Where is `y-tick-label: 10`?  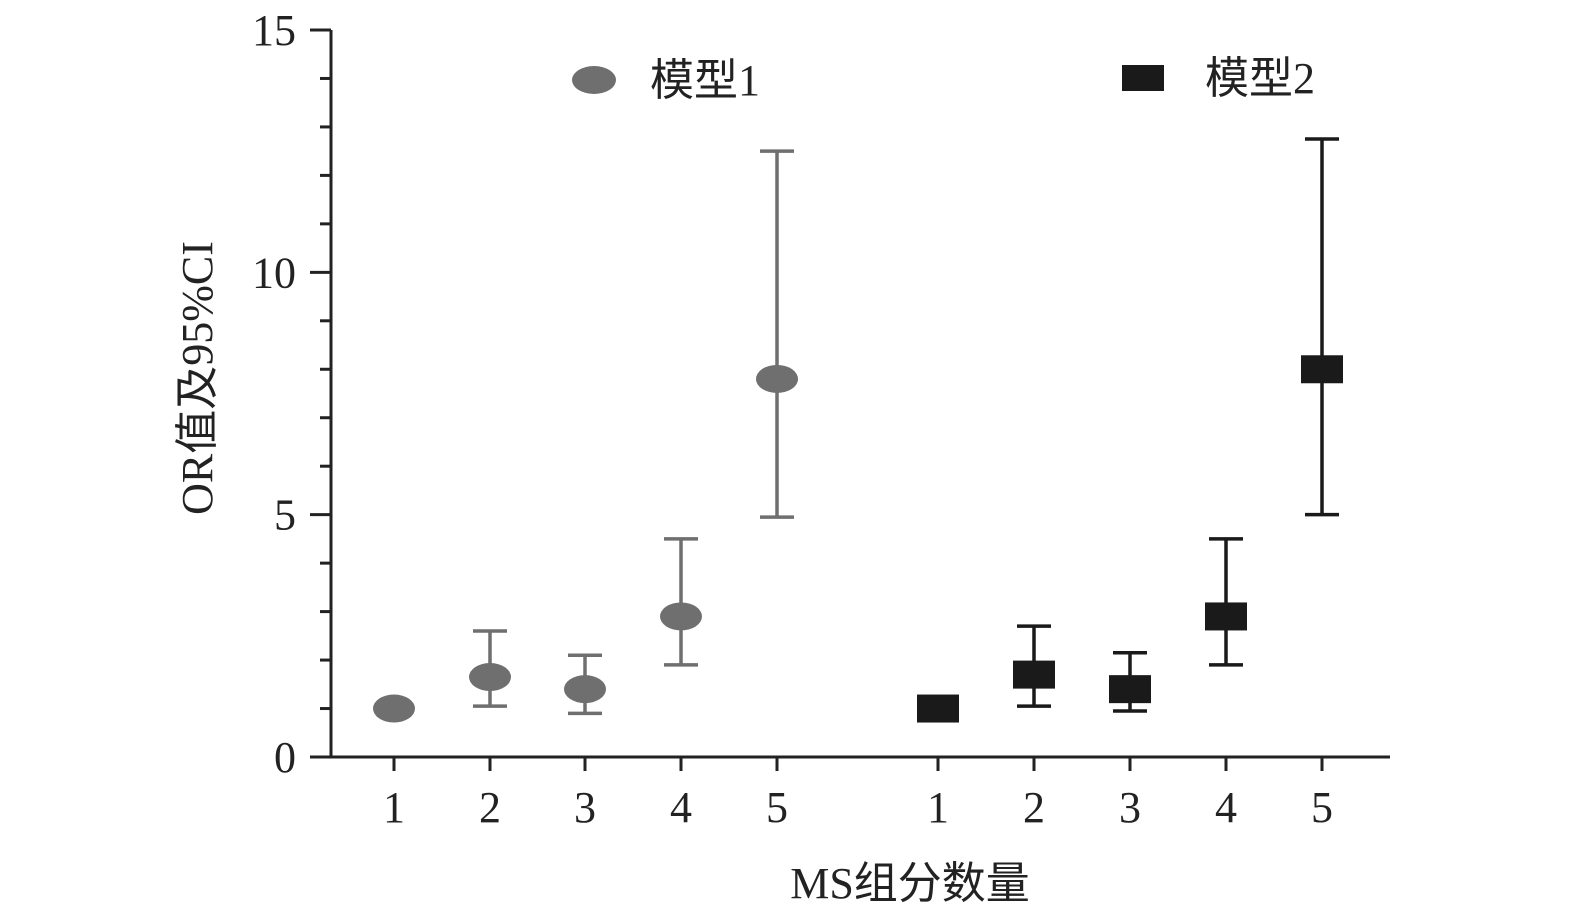 y-tick-label: 10 is located at coordinates (274, 272).